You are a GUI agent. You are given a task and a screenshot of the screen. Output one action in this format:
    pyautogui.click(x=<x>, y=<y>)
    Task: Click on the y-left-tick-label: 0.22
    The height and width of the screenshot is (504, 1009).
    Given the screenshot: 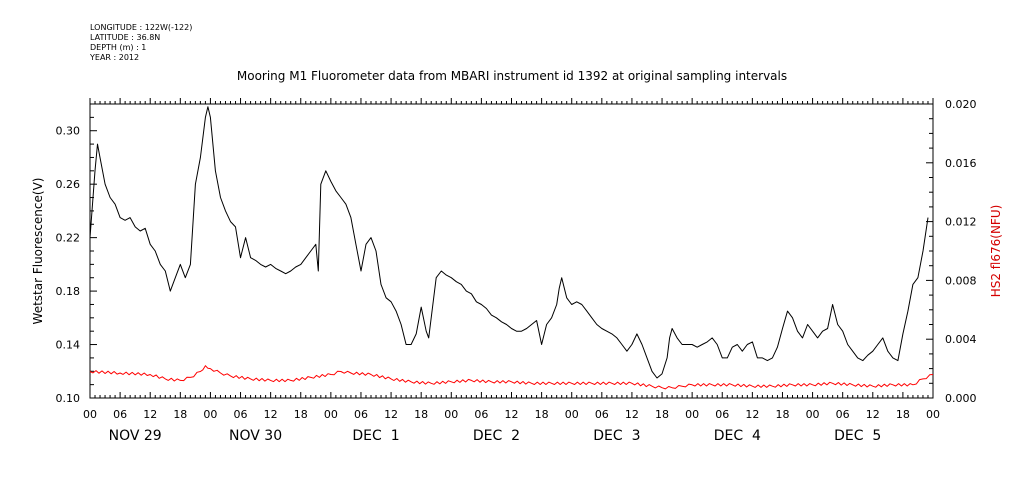 What is the action you would take?
    pyautogui.click(x=68, y=238)
    